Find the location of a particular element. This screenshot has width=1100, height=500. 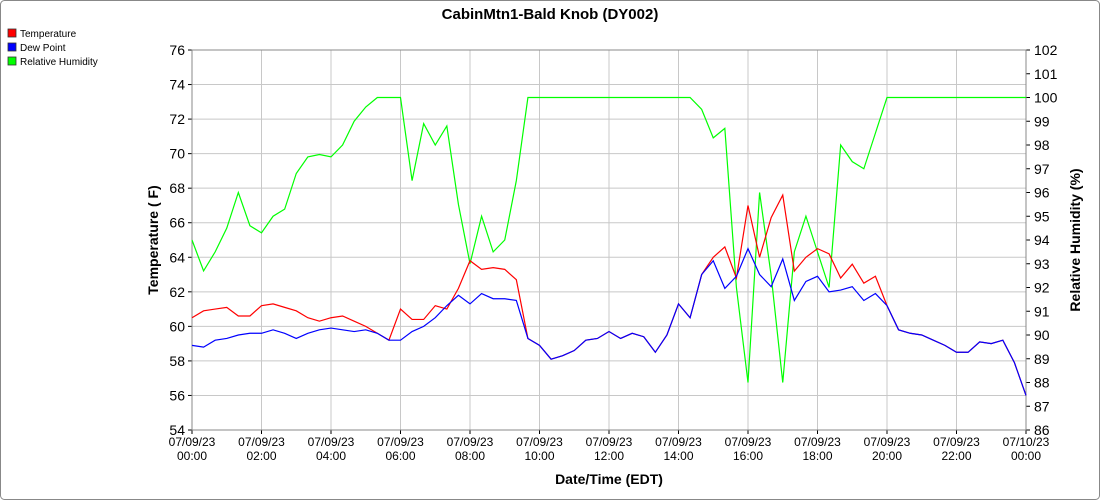

y-tick-label: 72 is located at coordinates (177, 119).